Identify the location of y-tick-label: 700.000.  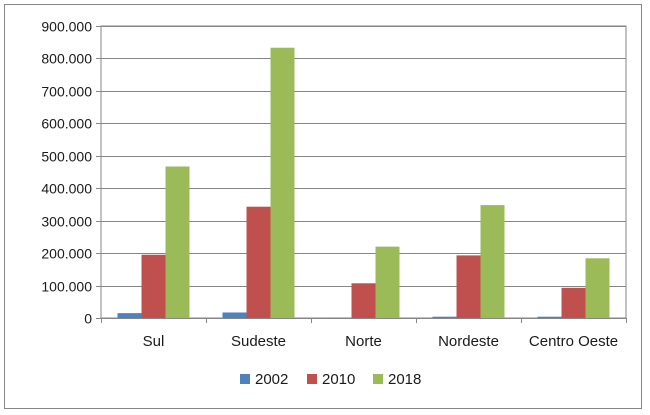
(66, 92).